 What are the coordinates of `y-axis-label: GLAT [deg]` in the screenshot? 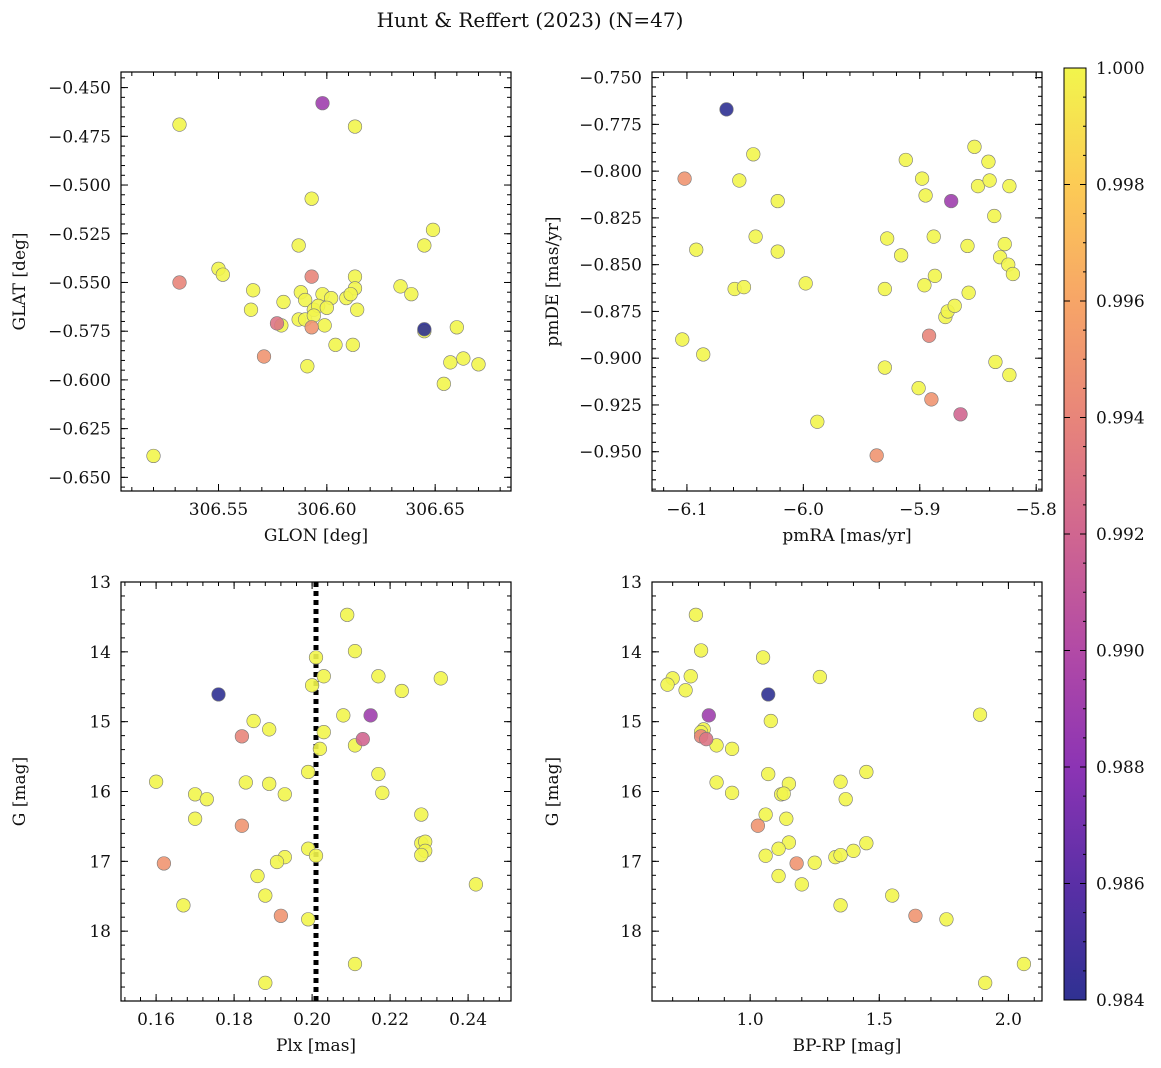 It's located at (20, 281).